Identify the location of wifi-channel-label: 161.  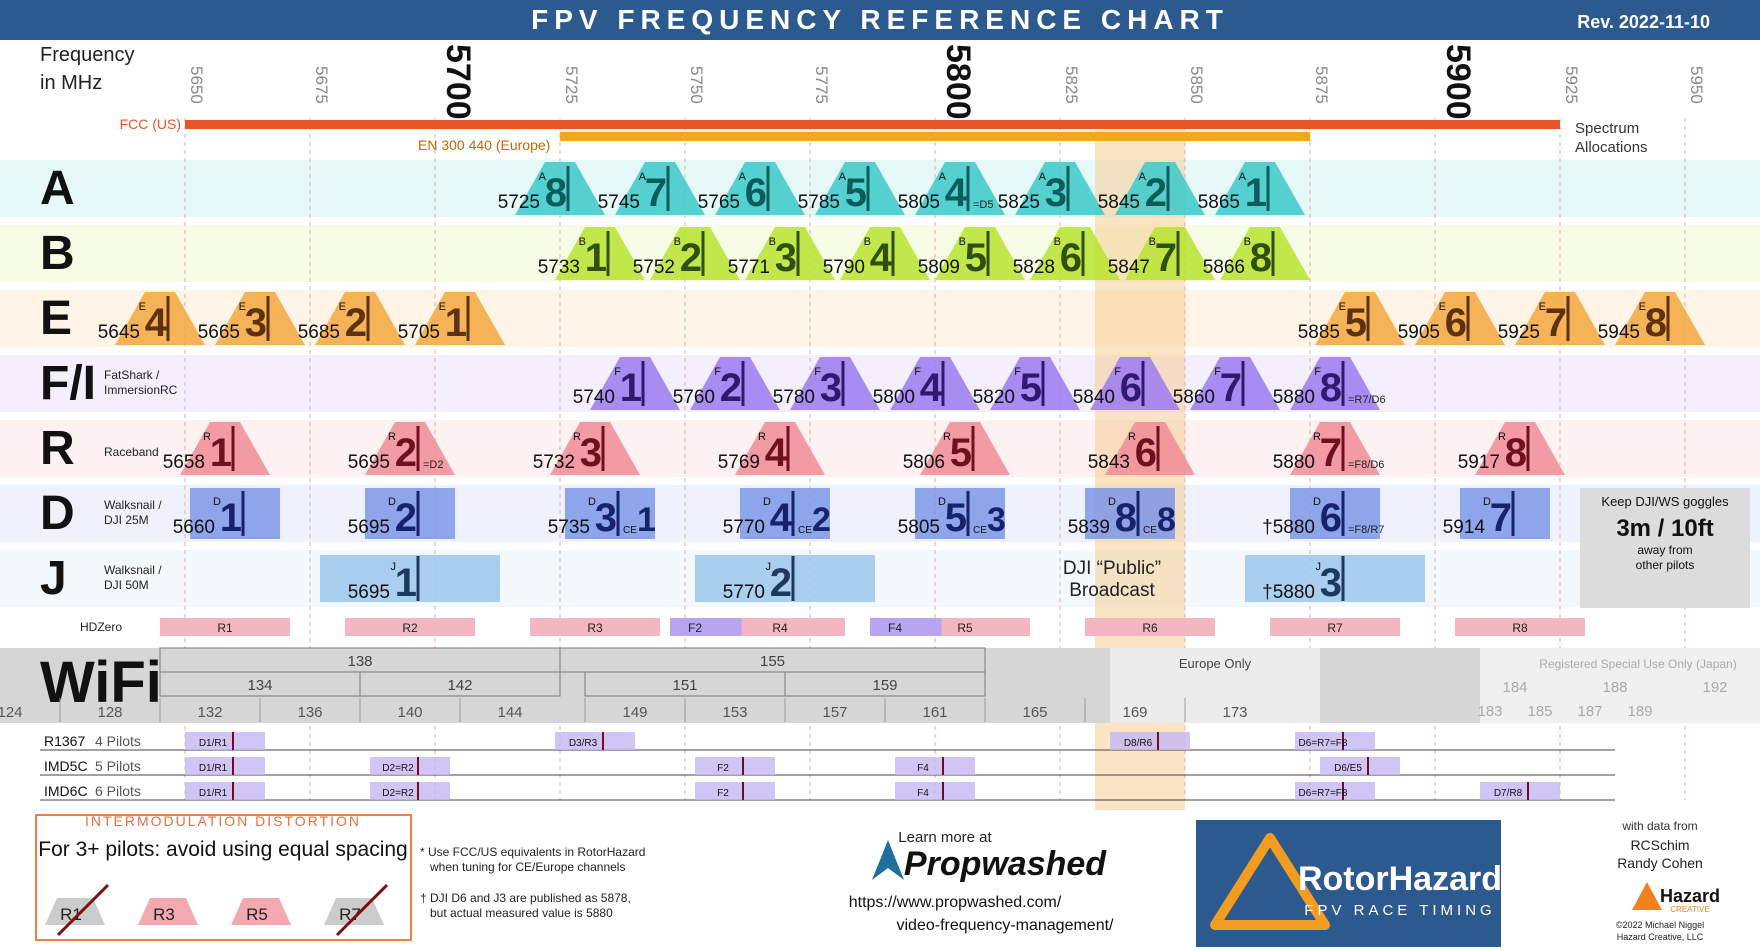
(934, 712).